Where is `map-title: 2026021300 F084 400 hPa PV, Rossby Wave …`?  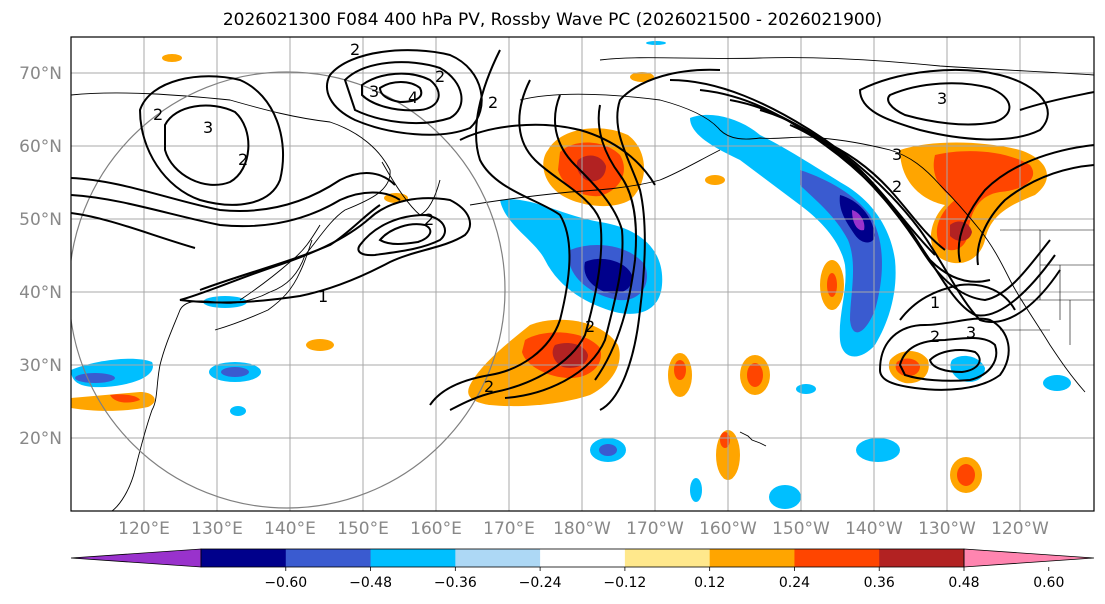
map-title: 2026021300 F084 400 hPa PV, Rossby Wave … is located at coordinates (552, 20).